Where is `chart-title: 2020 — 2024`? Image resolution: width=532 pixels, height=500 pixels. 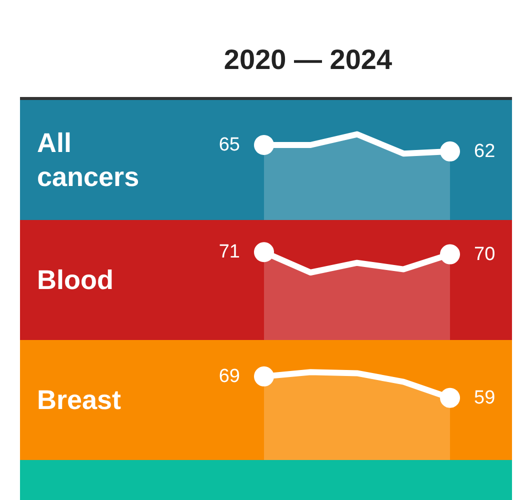 chart-title: 2020 — 2024 is located at coordinates (308, 60).